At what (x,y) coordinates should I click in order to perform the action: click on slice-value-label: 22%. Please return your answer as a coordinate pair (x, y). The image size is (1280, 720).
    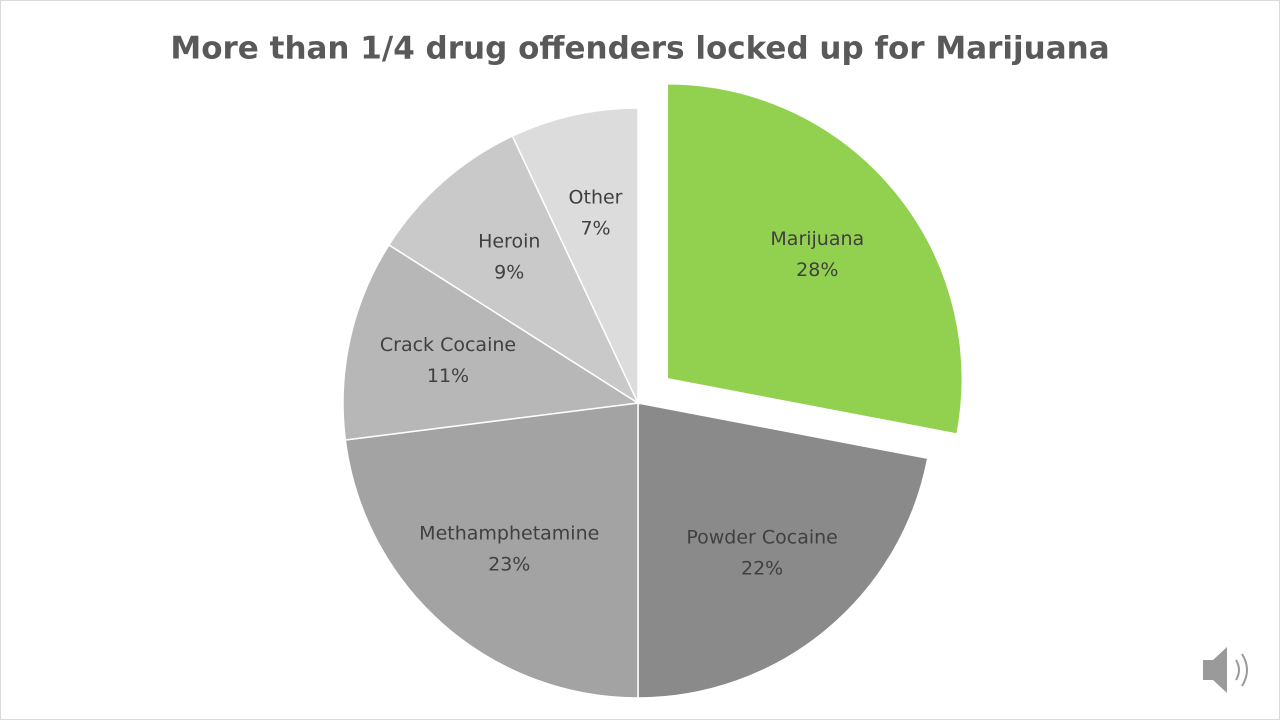
    Looking at the image, I should click on (762, 569).